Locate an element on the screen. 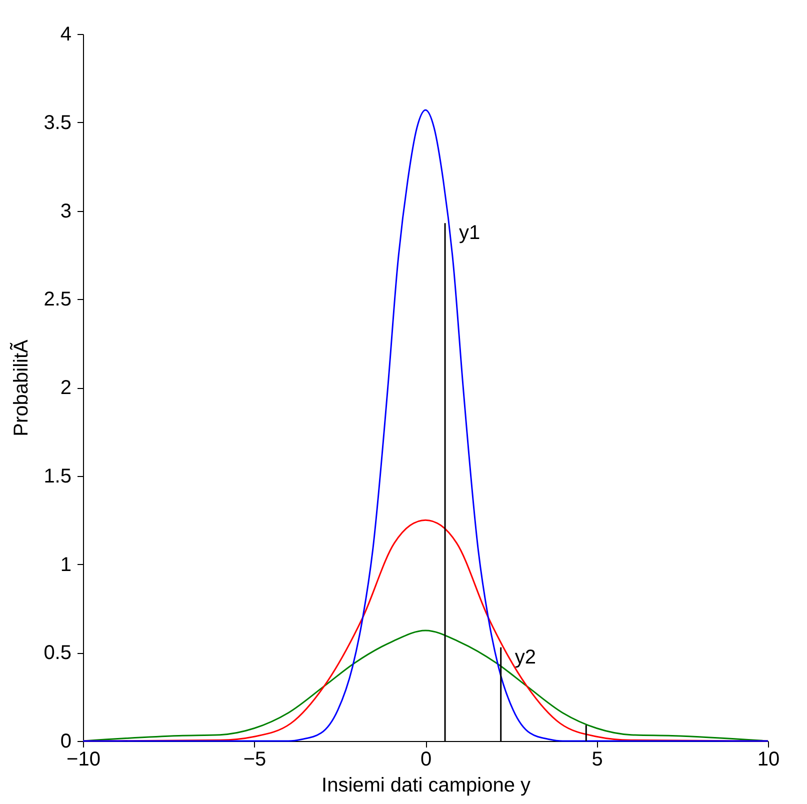 The image size is (807, 804). annotation: y1 is located at coordinates (469, 233).